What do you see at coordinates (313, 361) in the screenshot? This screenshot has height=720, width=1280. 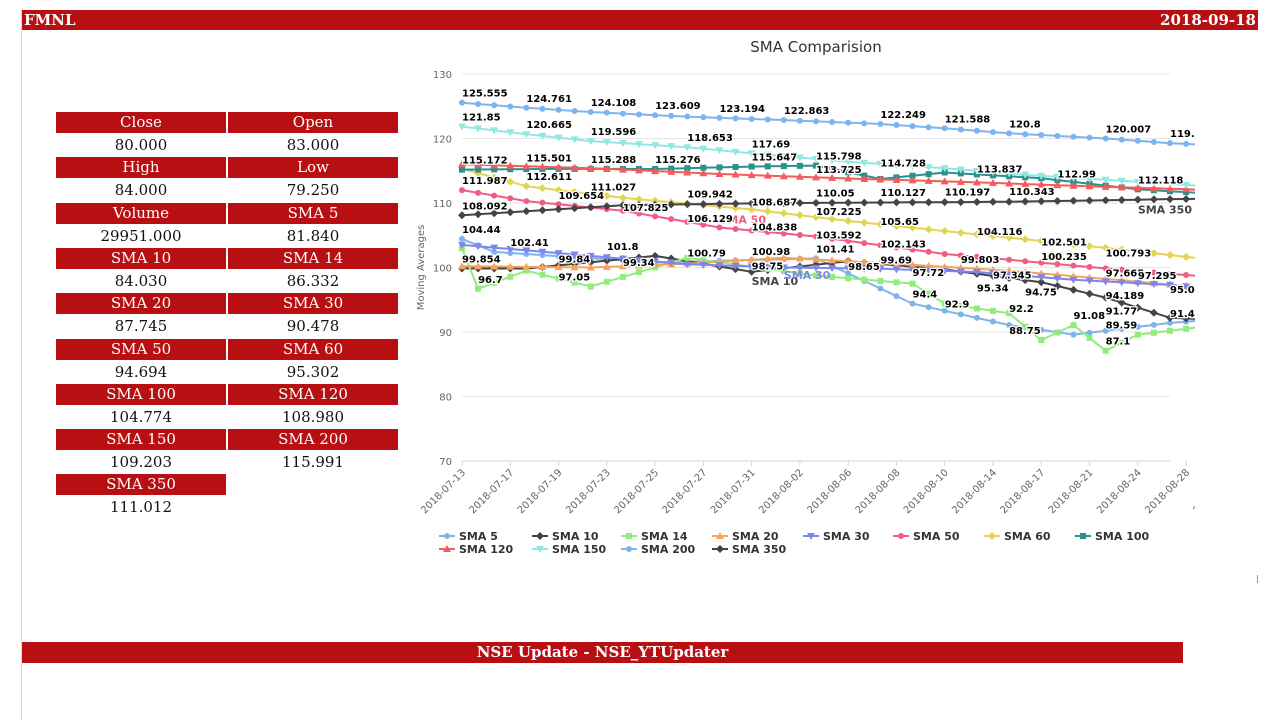 I see `stat-sma-60: SMA 60 95.302` at bounding box center [313, 361].